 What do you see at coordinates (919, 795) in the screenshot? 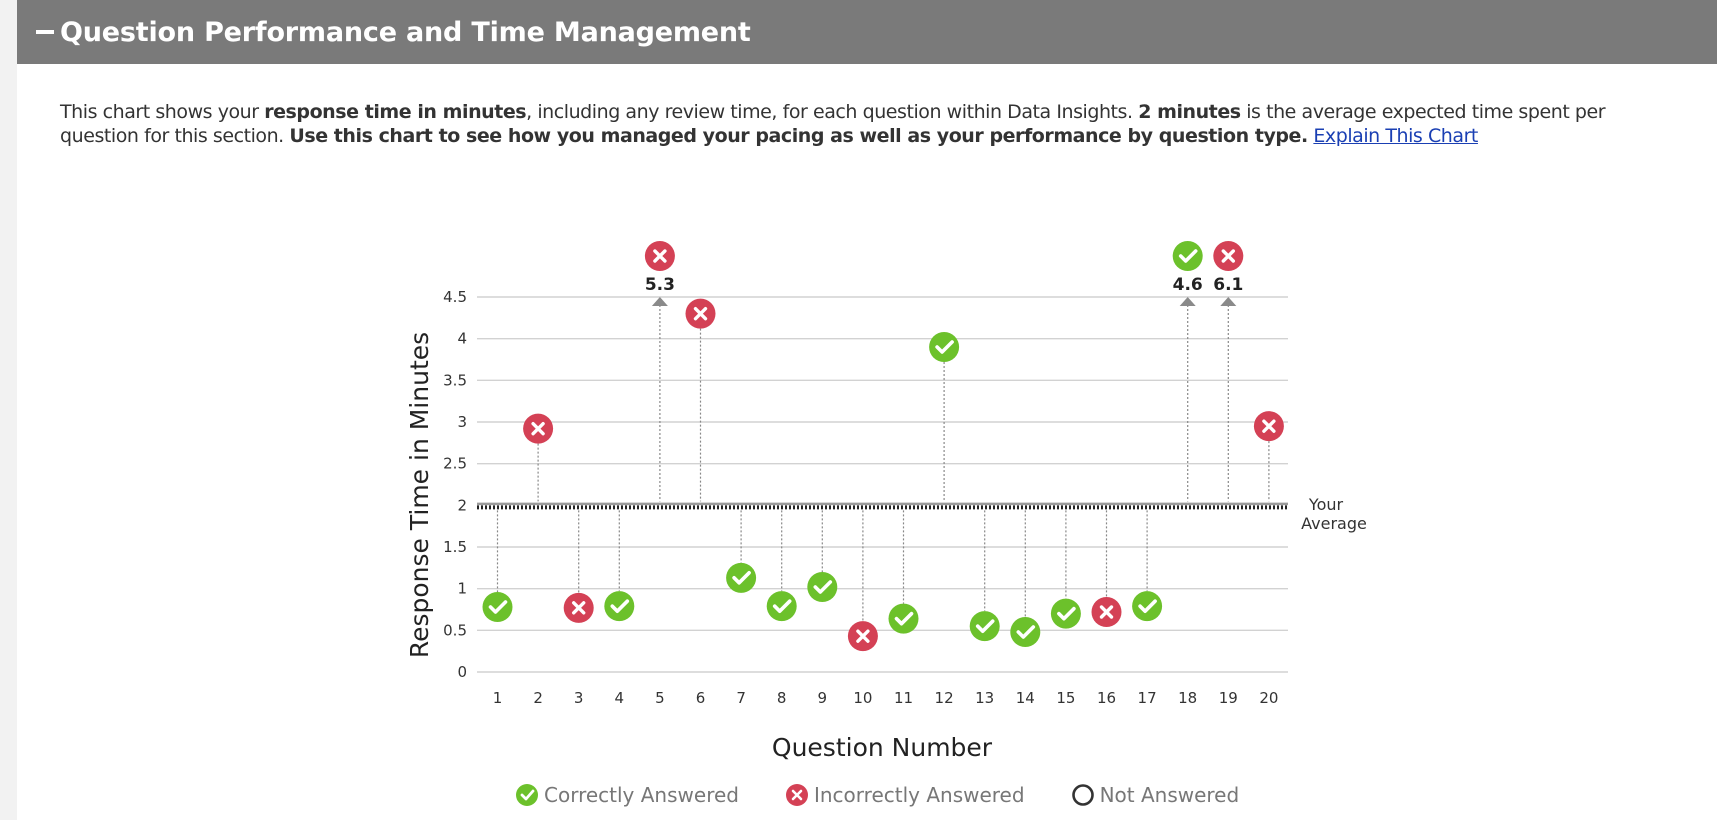
I see `legend-label: Incorrectly Answered` at bounding box center [919, 795].